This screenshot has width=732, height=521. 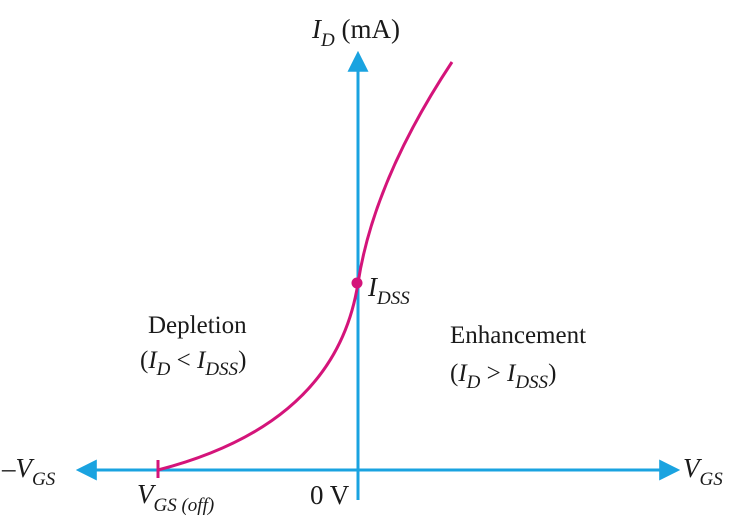 What do you see at coordinates (703, 471) in the screenshot?
I see `x-axis-positive-label: VGS` at bounding box center [703, 471].